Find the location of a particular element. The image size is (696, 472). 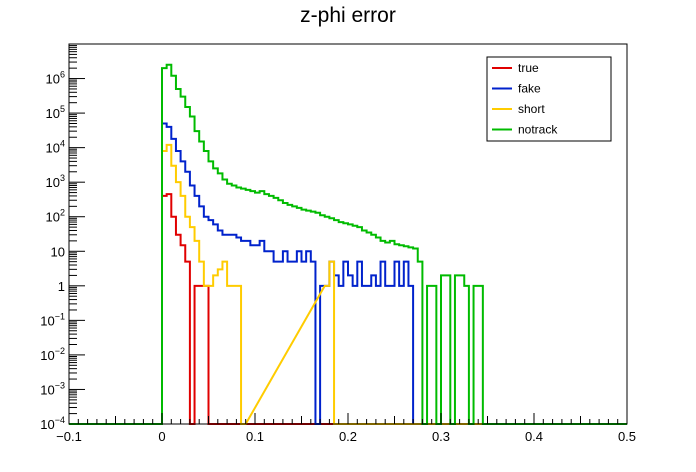

y-tick-base: 1 is located at coordinates (61, 286).